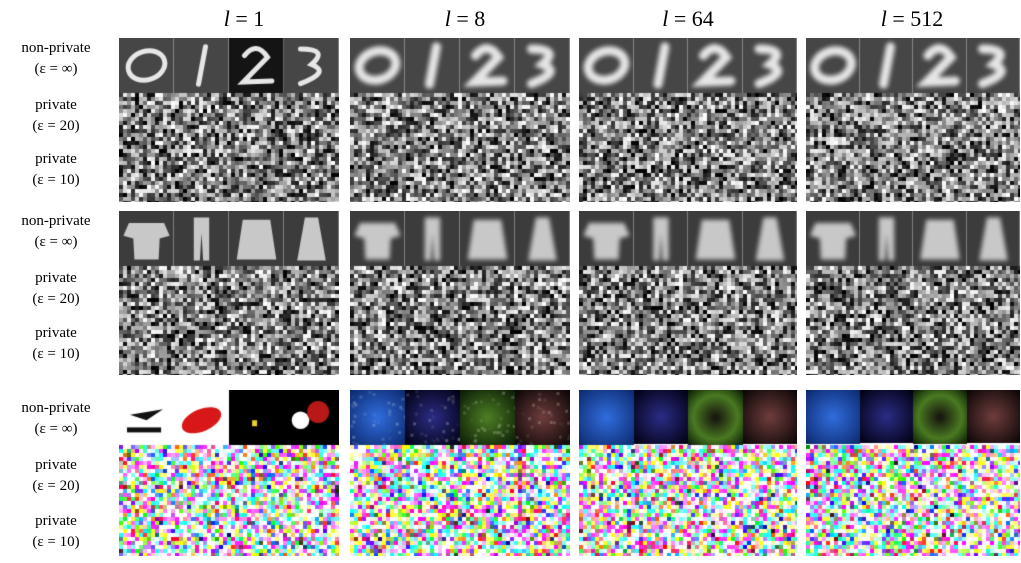  What do you see at coordinates (56, 289) in the screenshot?
I see `row-label-fashion-private-20: private (ε = 20)` at bounding box center [56, 289].